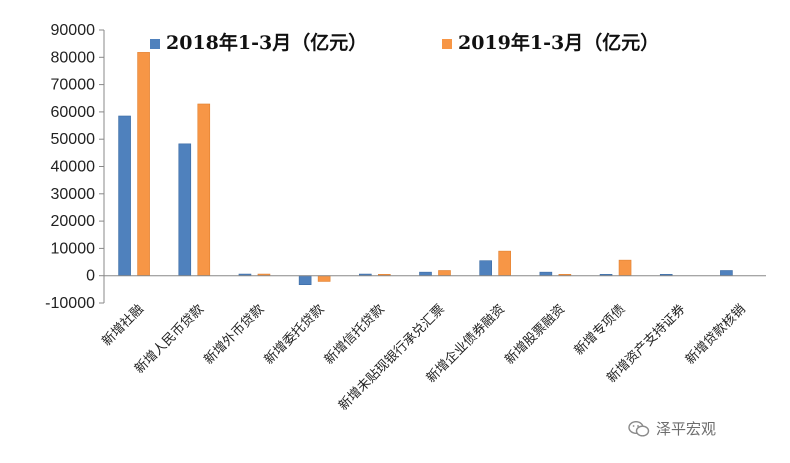  Describe the element at coordinates (73, 248) in the screenshot. I see `y-tick-label: 10000` at that location.